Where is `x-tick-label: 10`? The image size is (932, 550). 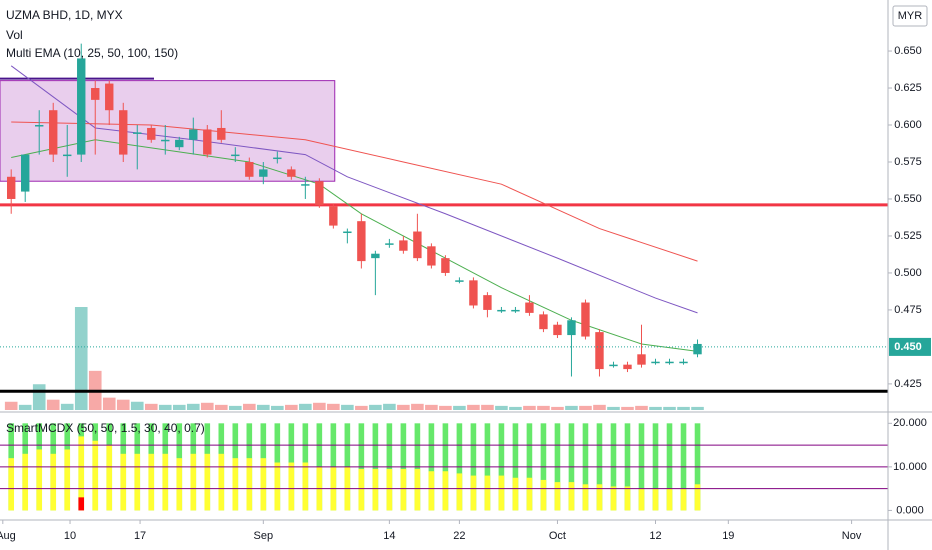
x-tick-label: 10 is located at coordinates (70, 536).